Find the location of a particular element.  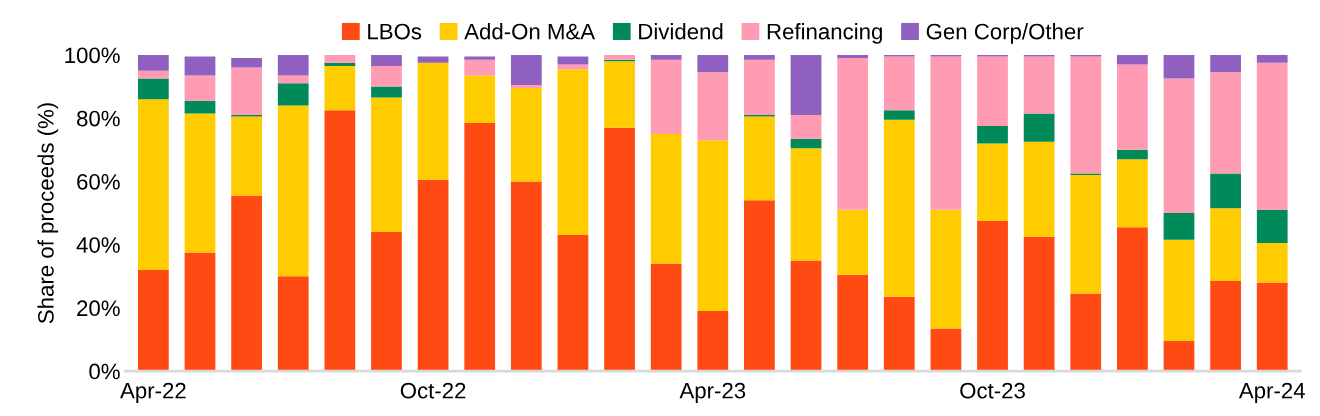

legend-label: Refinancing is located at coordinates (824, 33).